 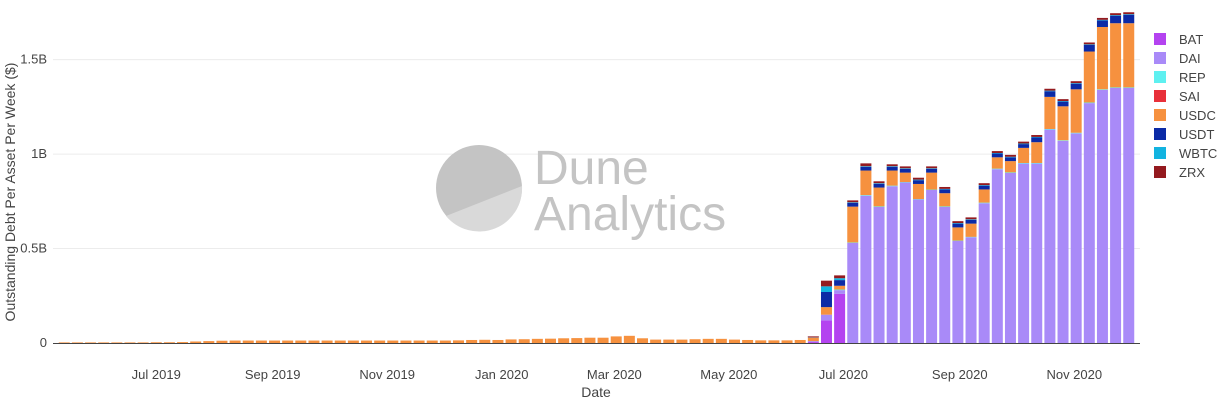 What do you see at coordinates (1192, 172) in the screenshot?
I see `legend-label-zrx: ZRX` at bounding box center [1192, 172].